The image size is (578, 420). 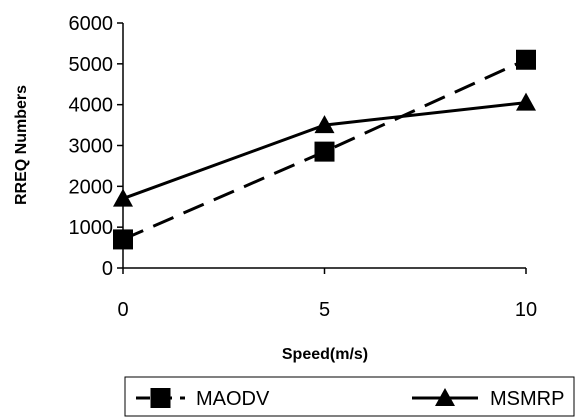 What do you see at coordinates (325, 354) in the screenshot?
I see `x-axis-label: Speed(m/s)` at bounding box center [325, 354].